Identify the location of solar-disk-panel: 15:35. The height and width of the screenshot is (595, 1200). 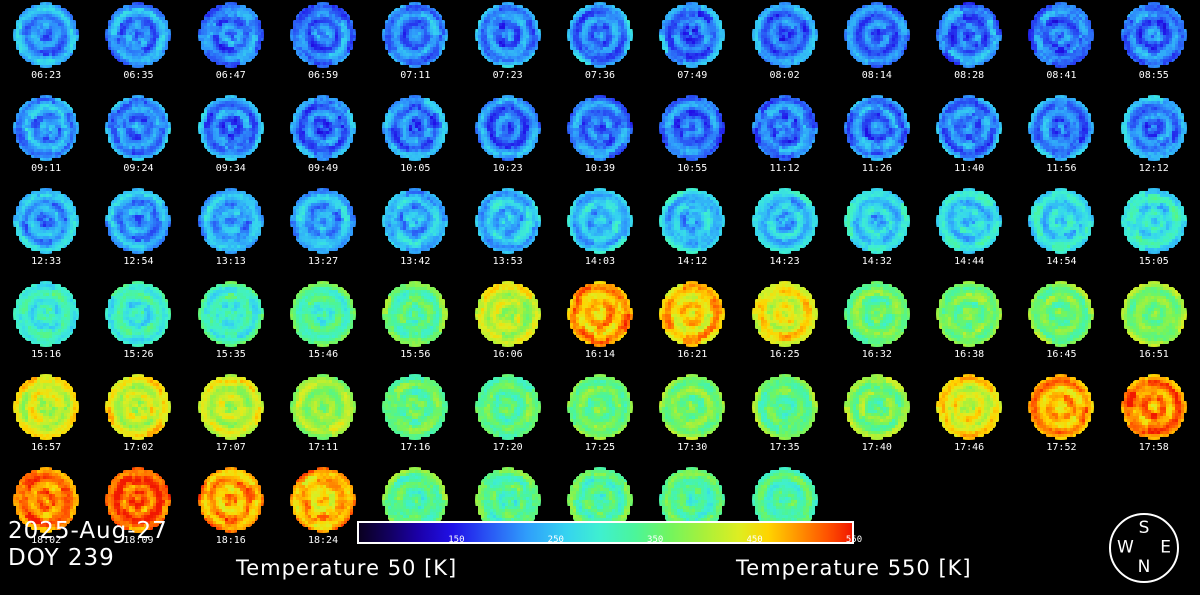
(231, 325).